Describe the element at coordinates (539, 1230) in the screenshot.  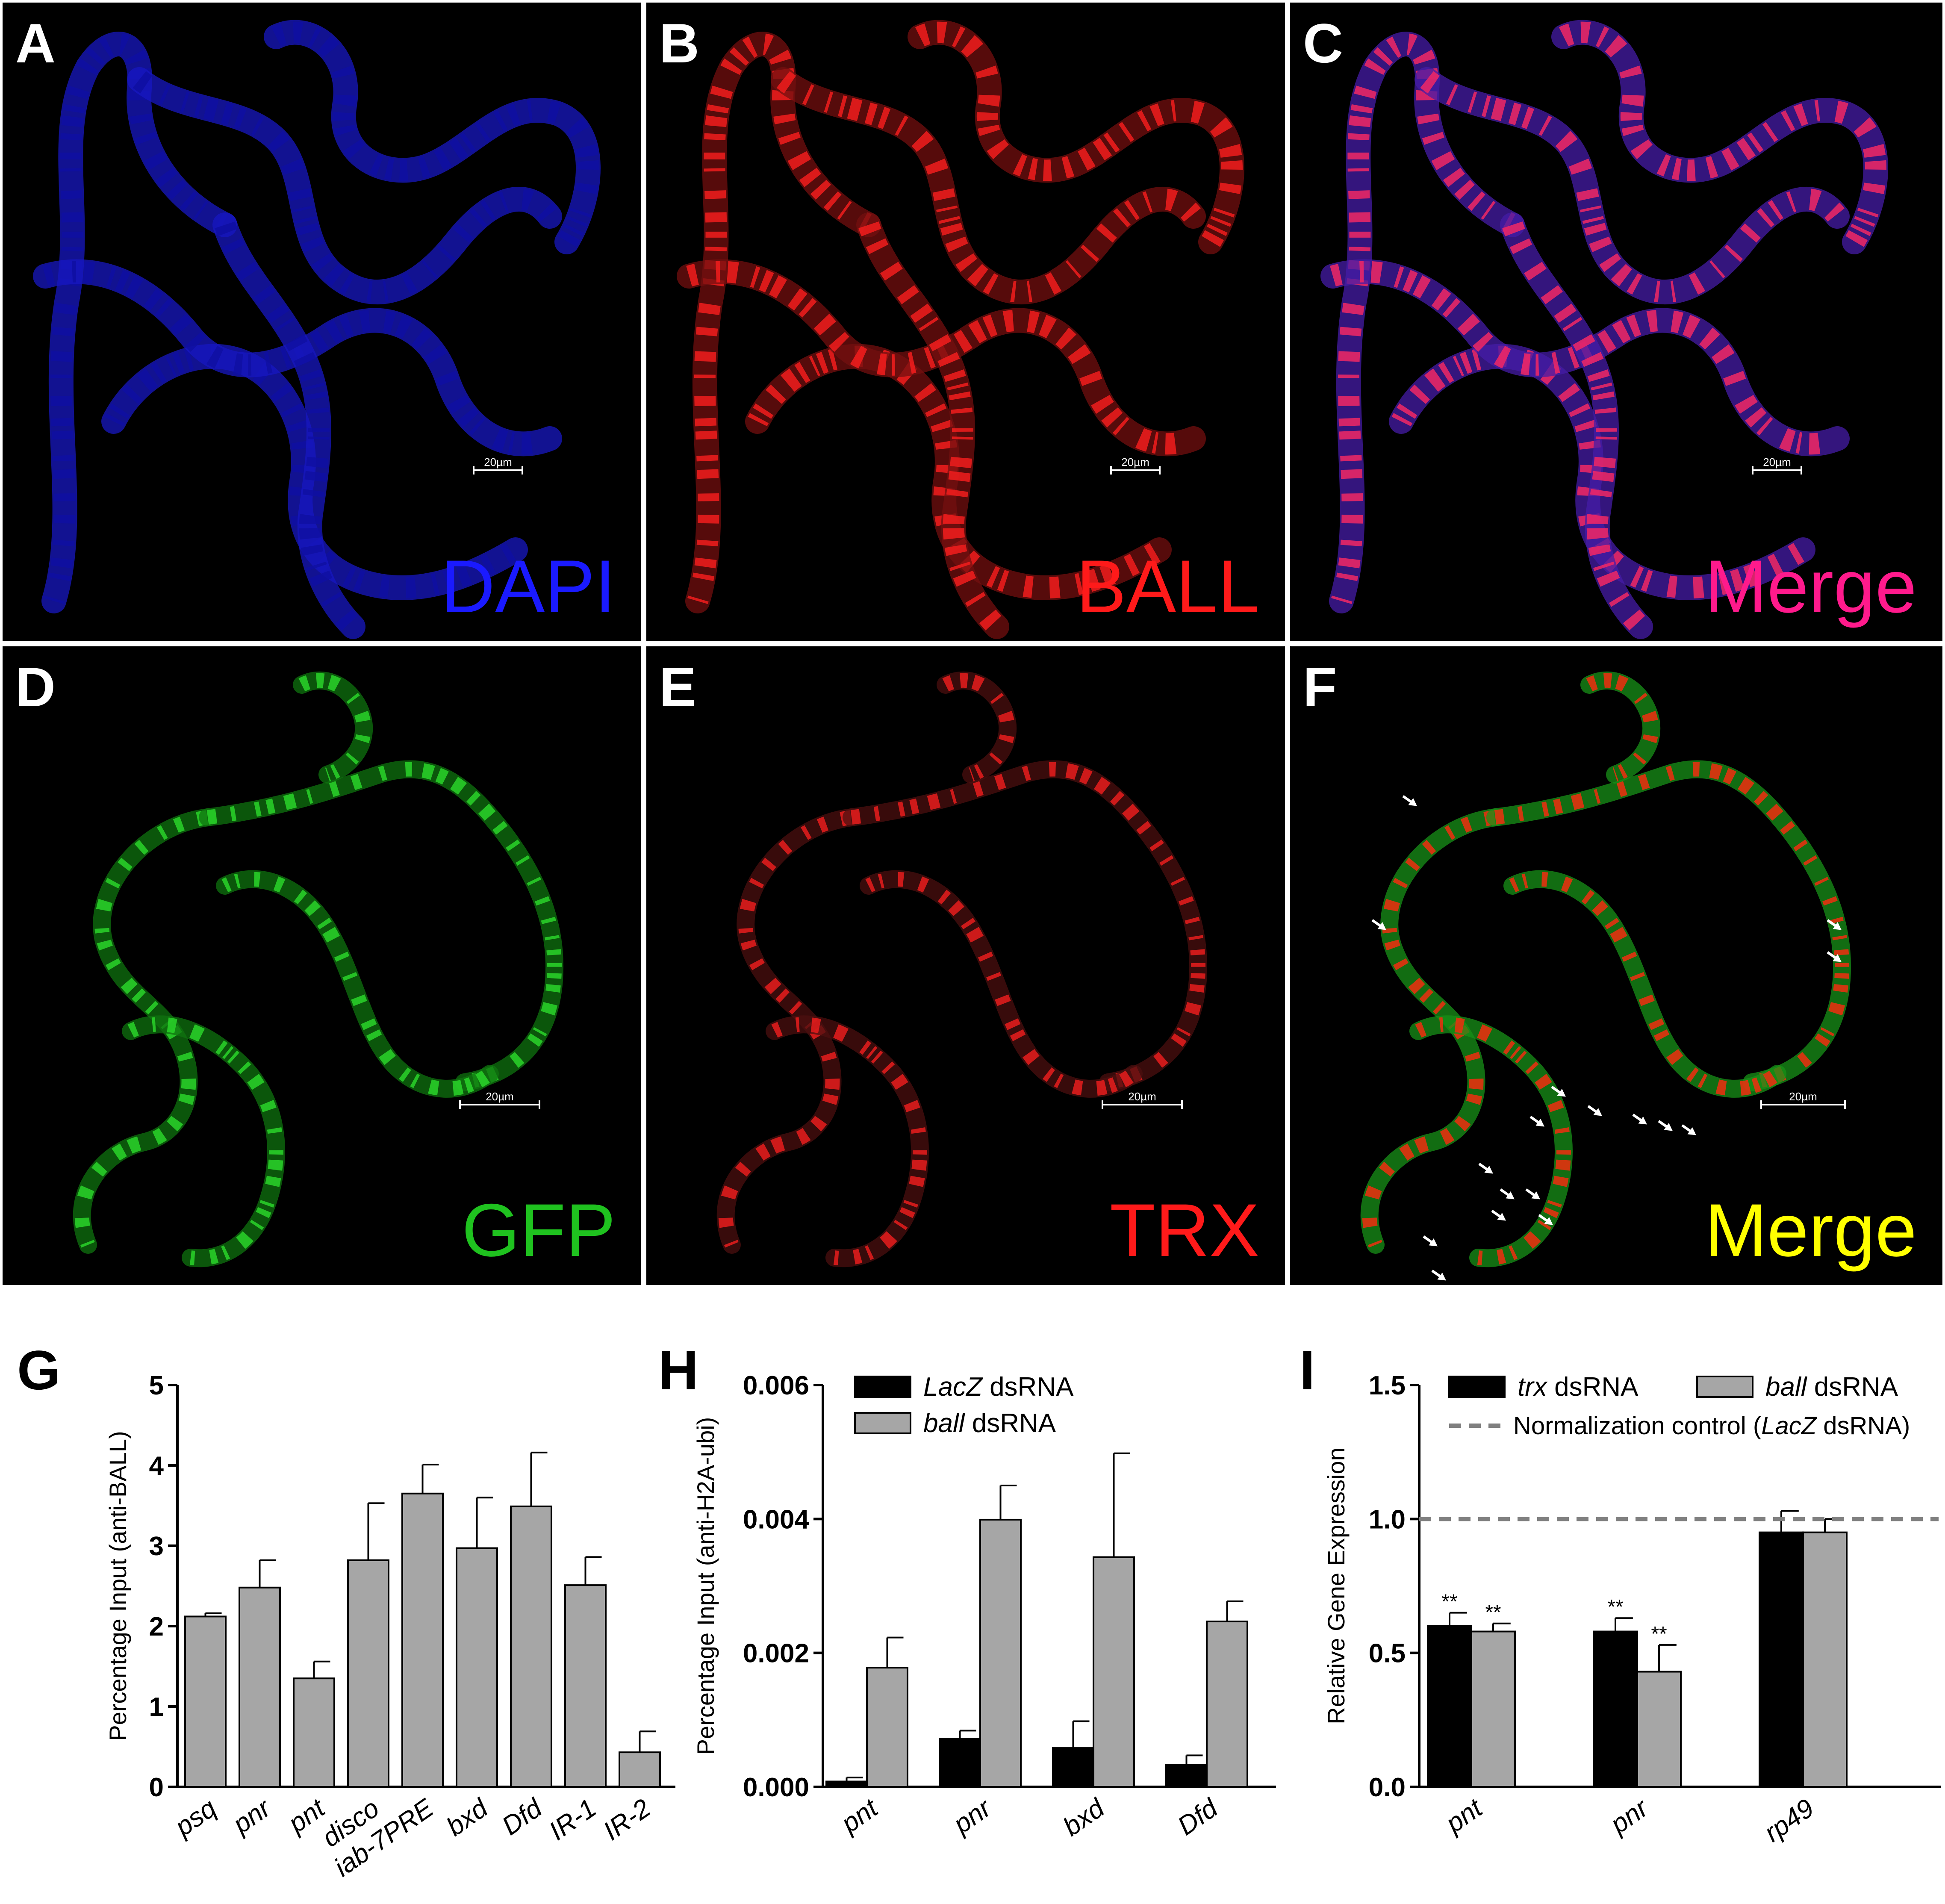
I see `channel-label: GFP` at that location.